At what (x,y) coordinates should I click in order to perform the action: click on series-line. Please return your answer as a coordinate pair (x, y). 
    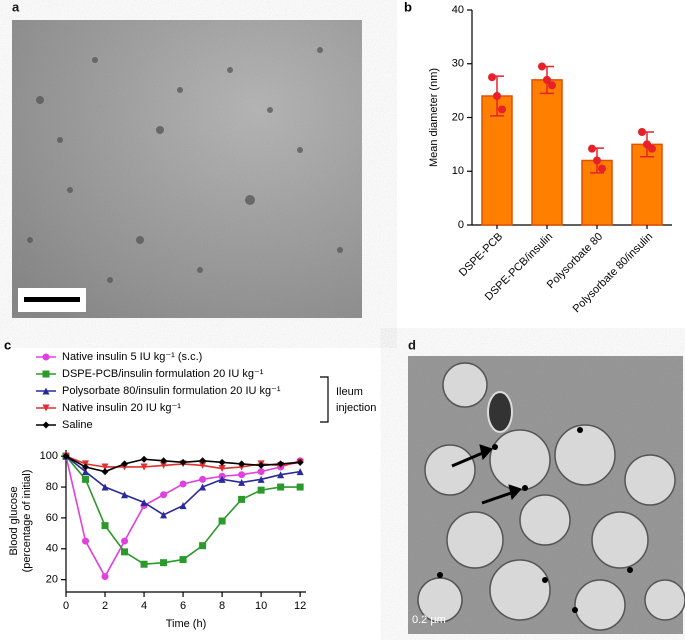
    Looking at the image, I should click on (183, 510).